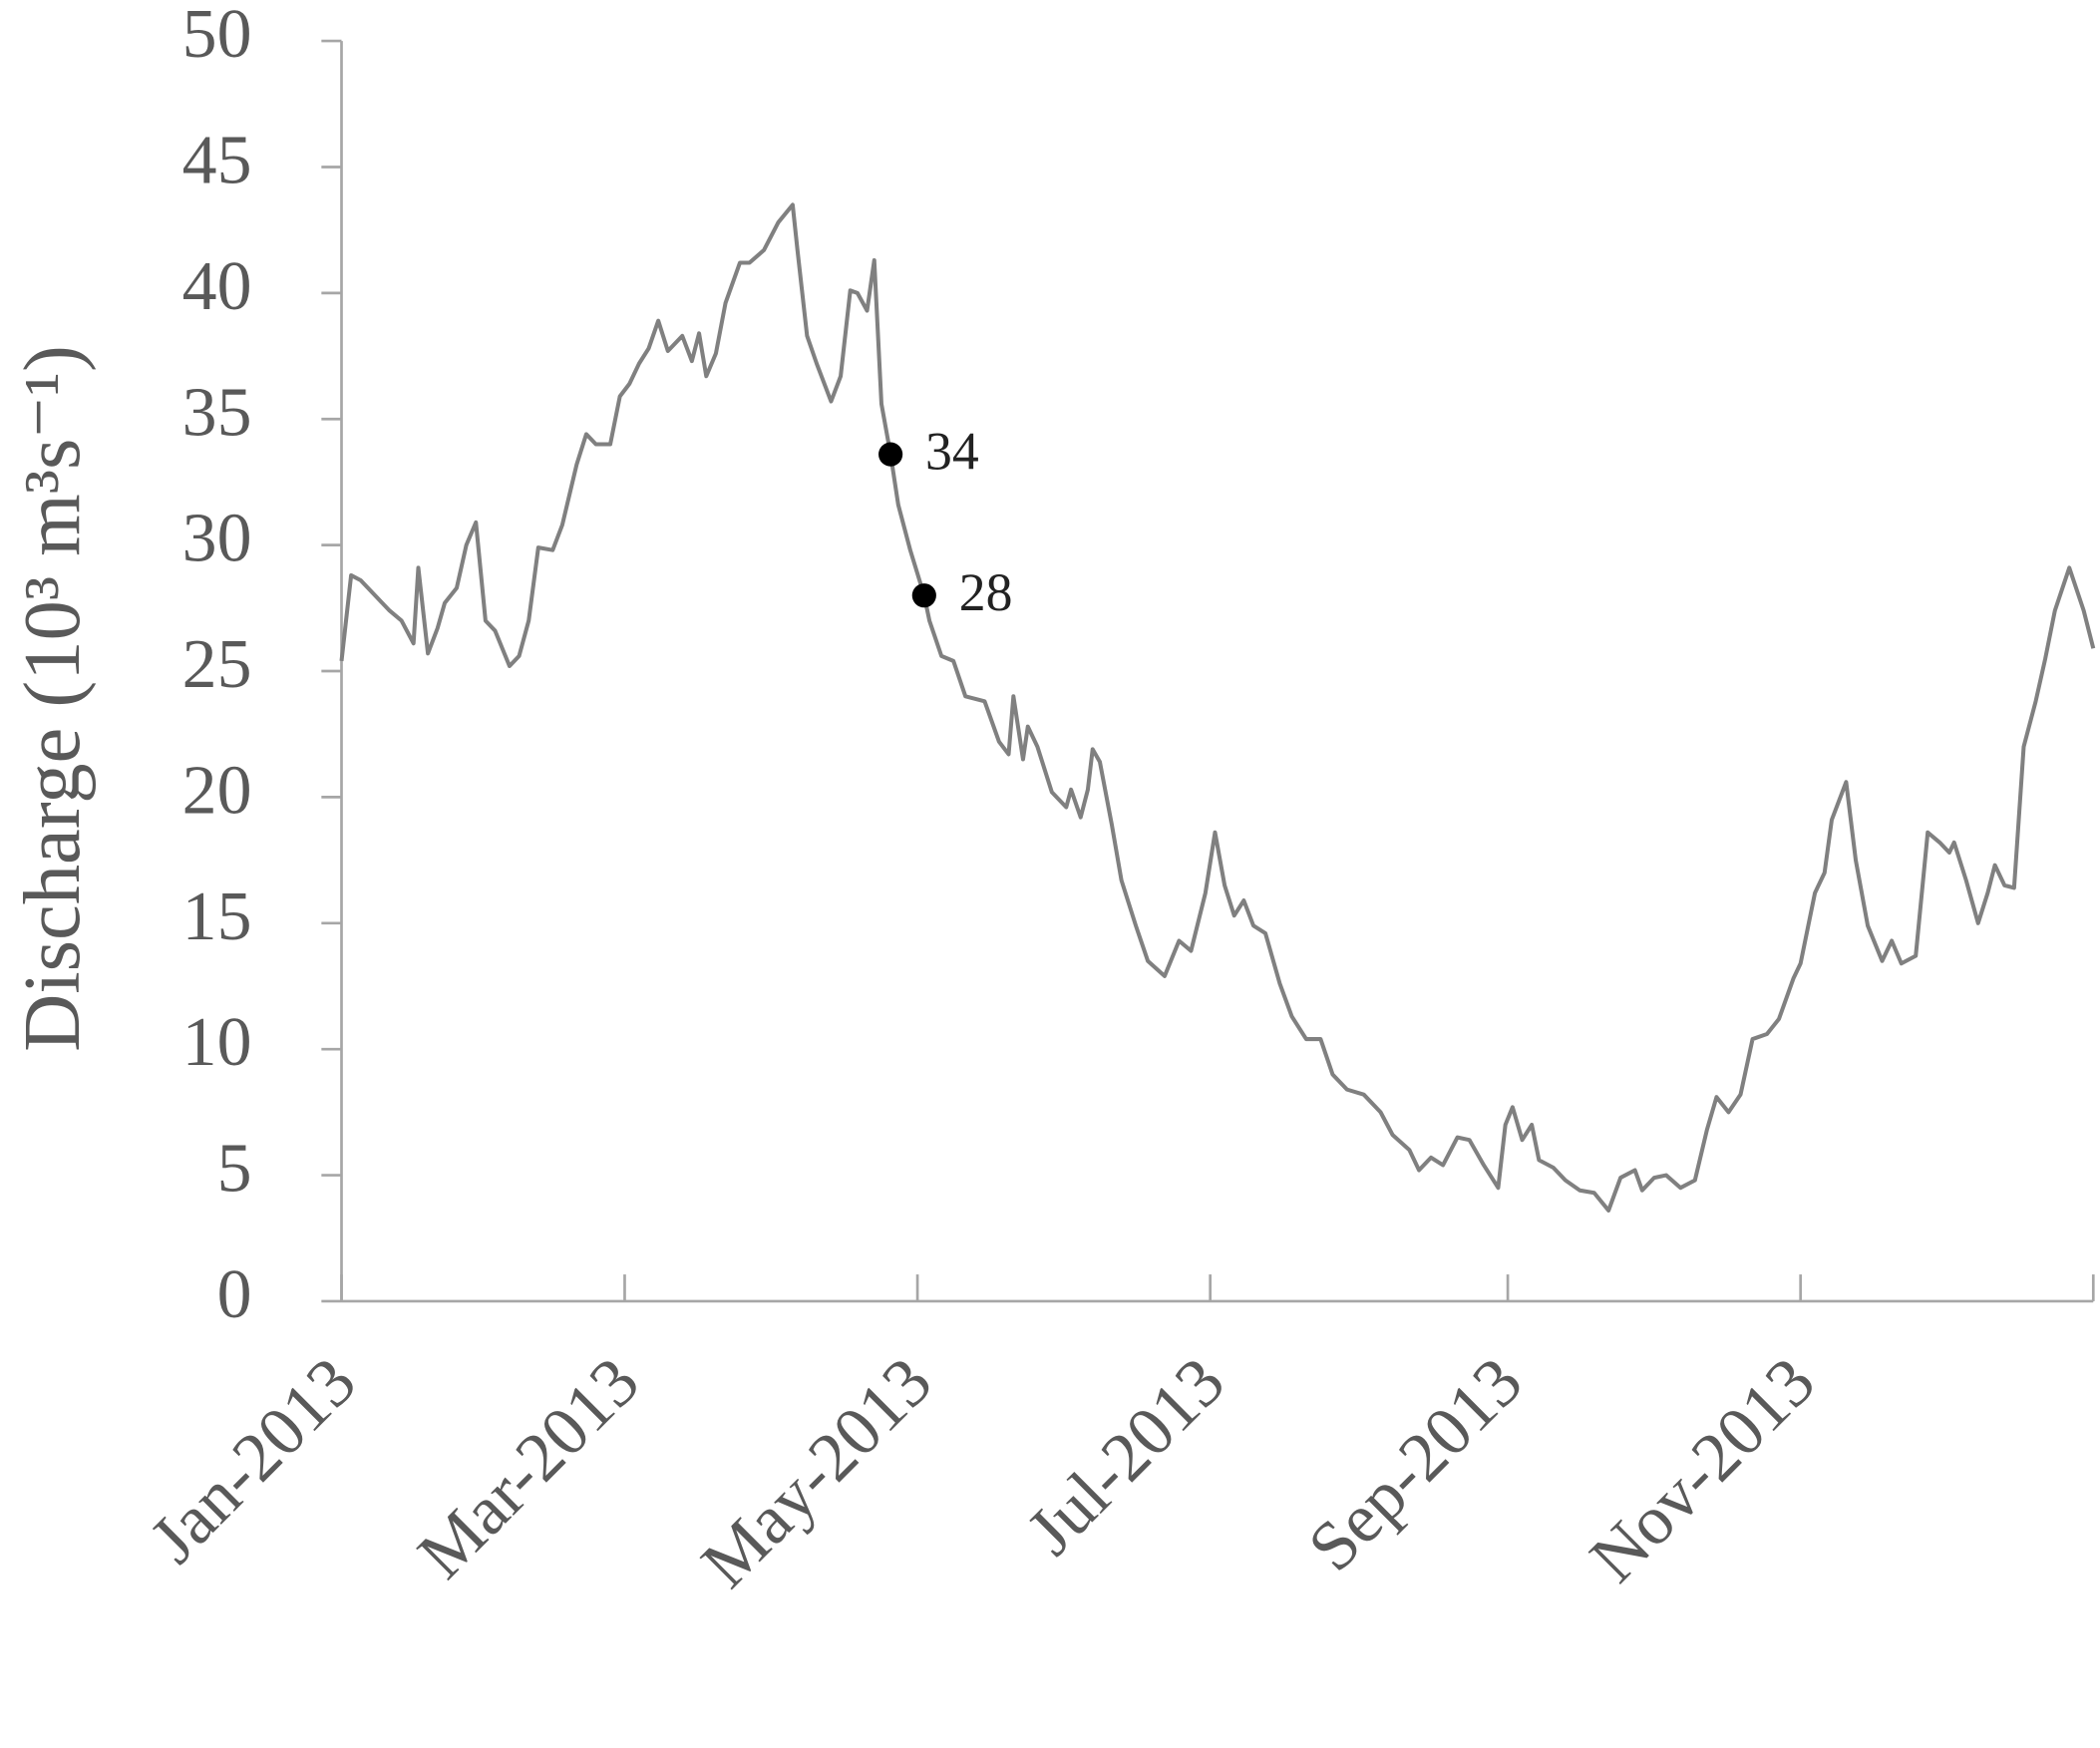  What do you see at coordinates (217, 664) in the screenshot?
I see `y-tick-label: 25` at bounding box center [217, 664].